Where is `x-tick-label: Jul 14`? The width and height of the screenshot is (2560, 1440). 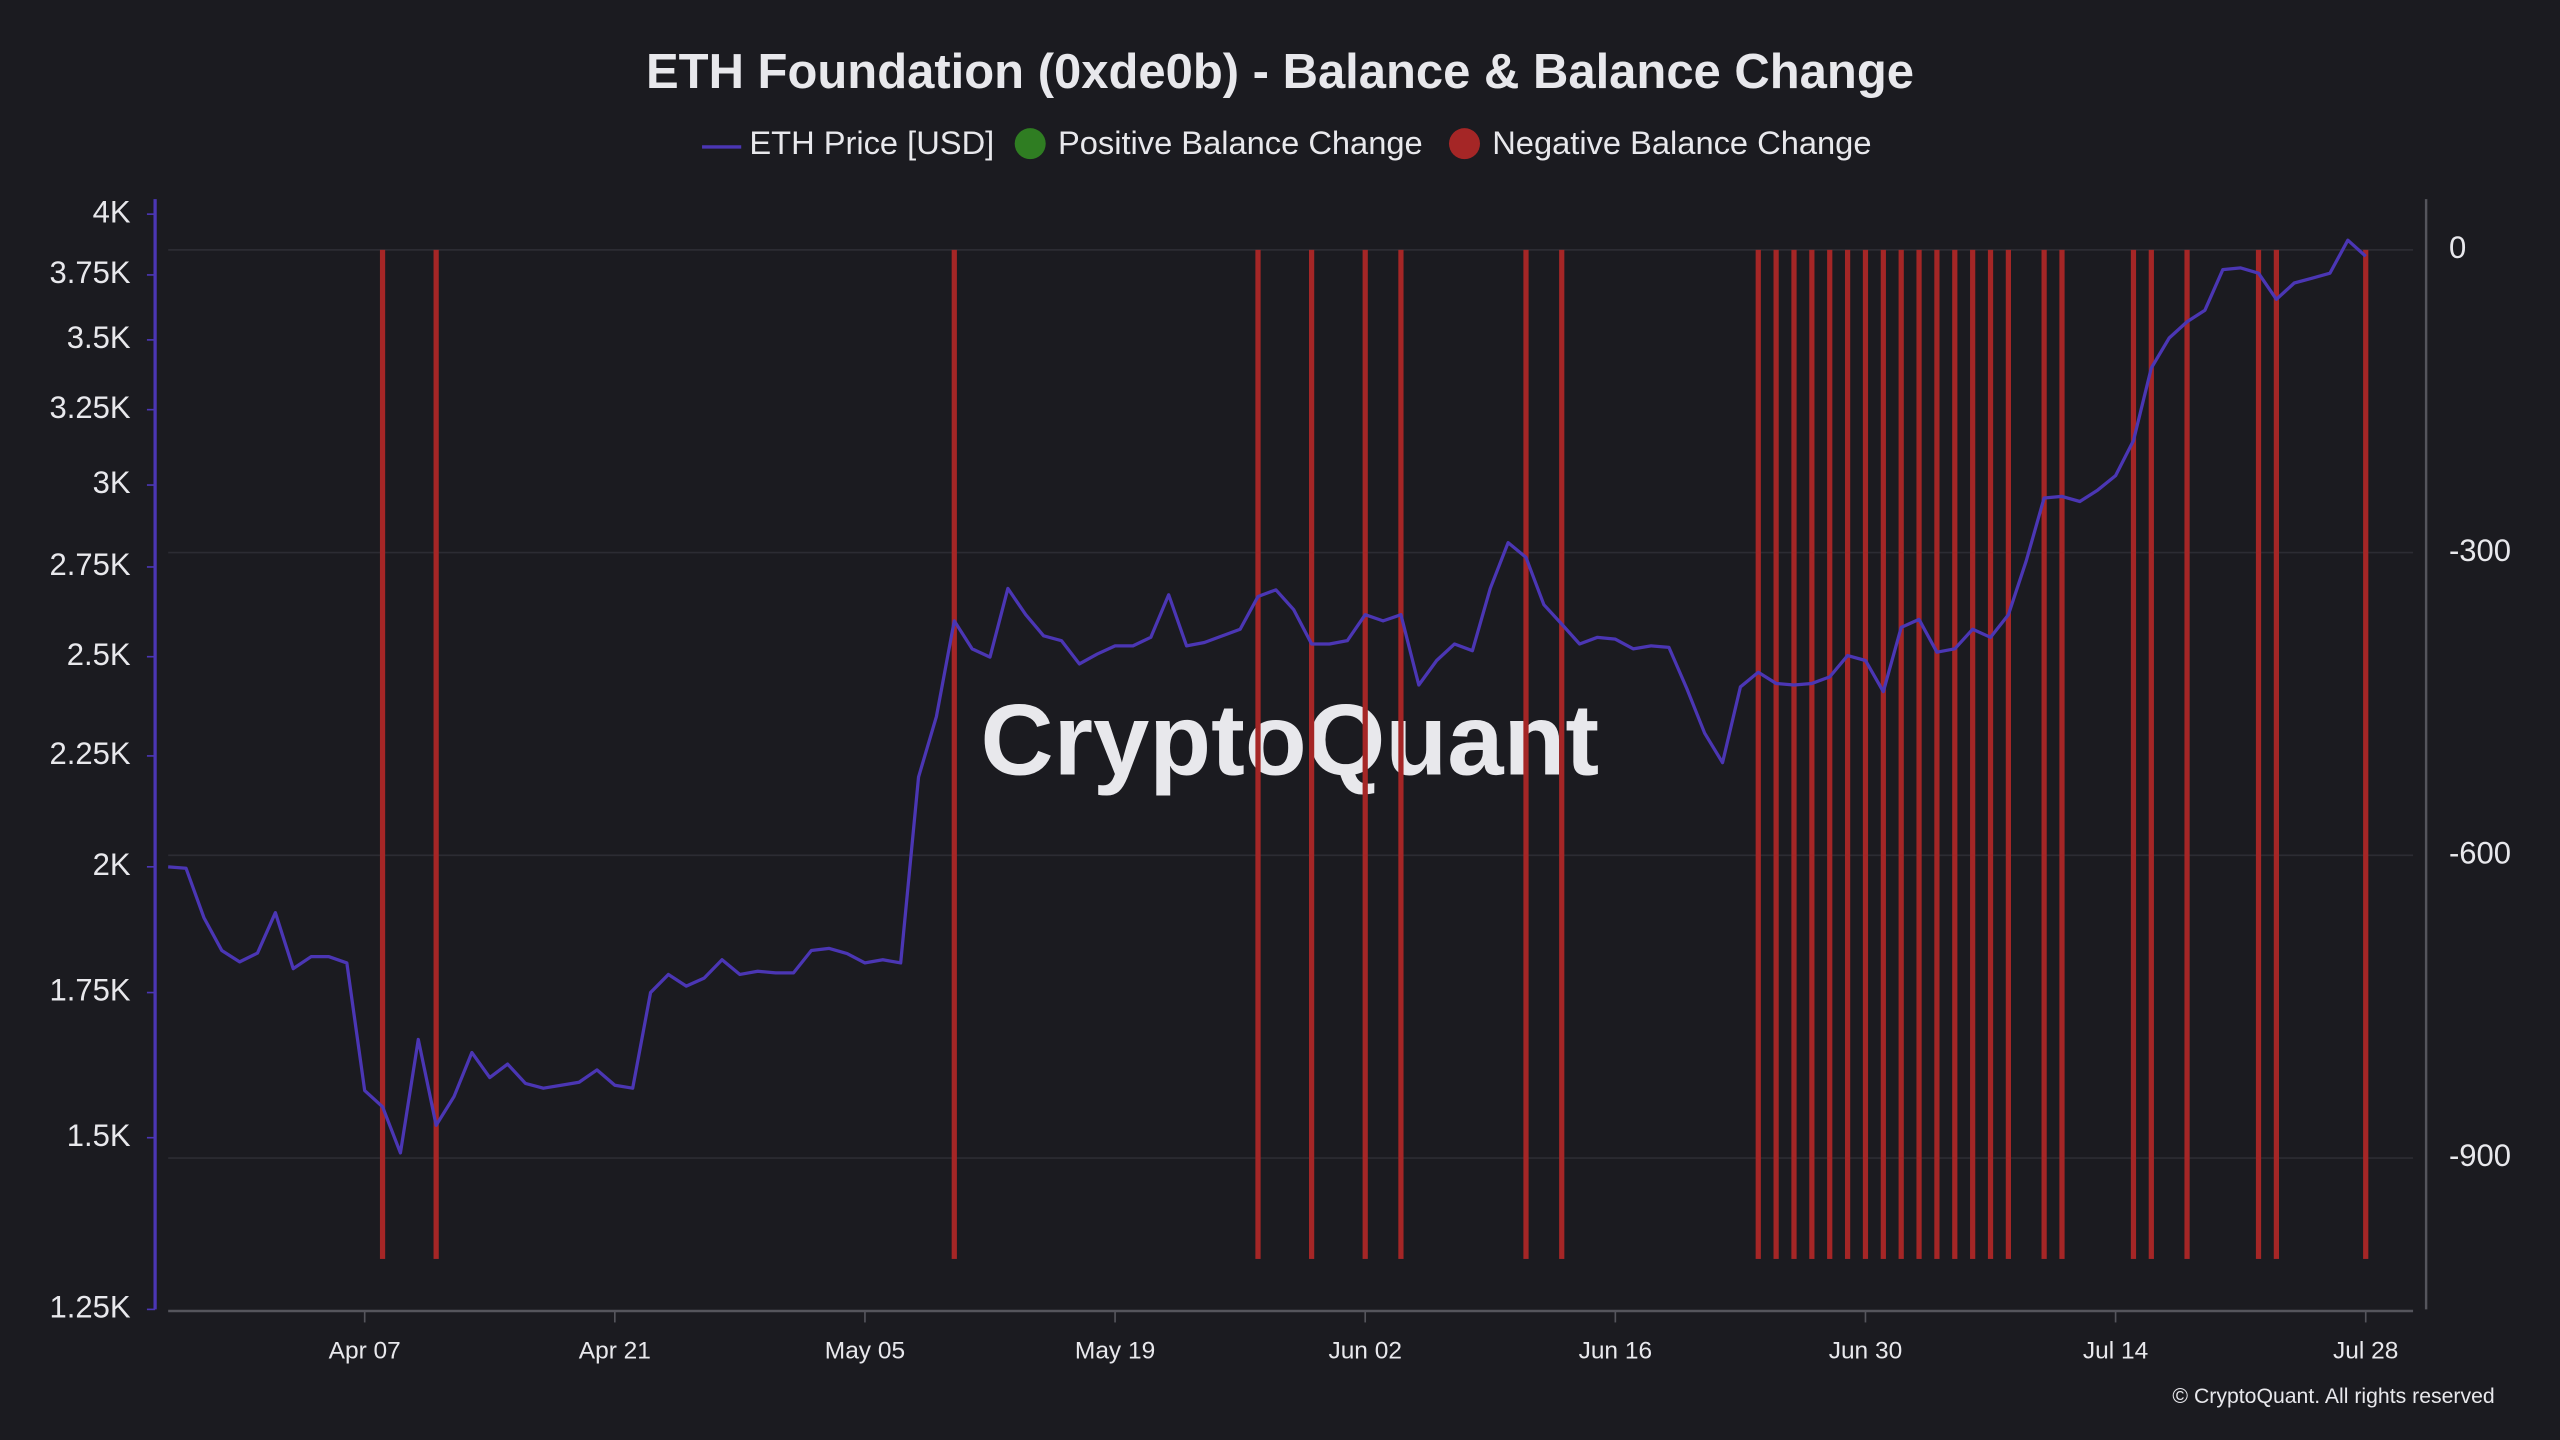 x-tick-label: Jul 14 is located at coordinates (2115, 1350).